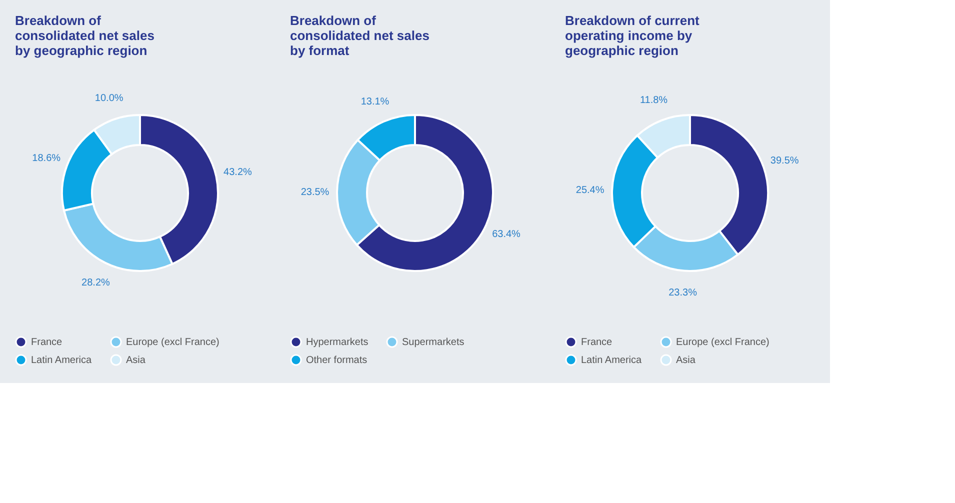  I want to click on data-label: 63.4%, so click(506, 234).